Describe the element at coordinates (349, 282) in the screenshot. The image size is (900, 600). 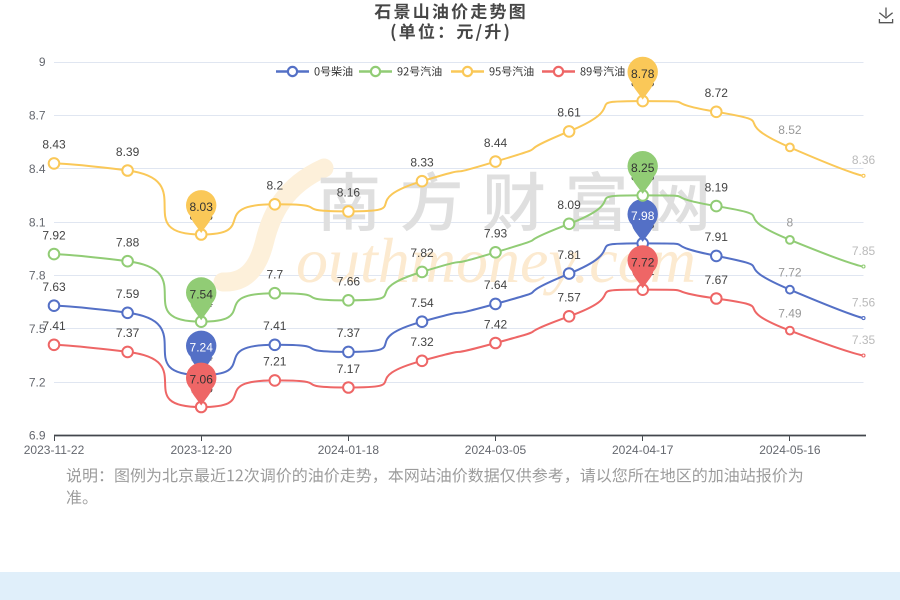
I see `svg-text: 7.66` at that location.